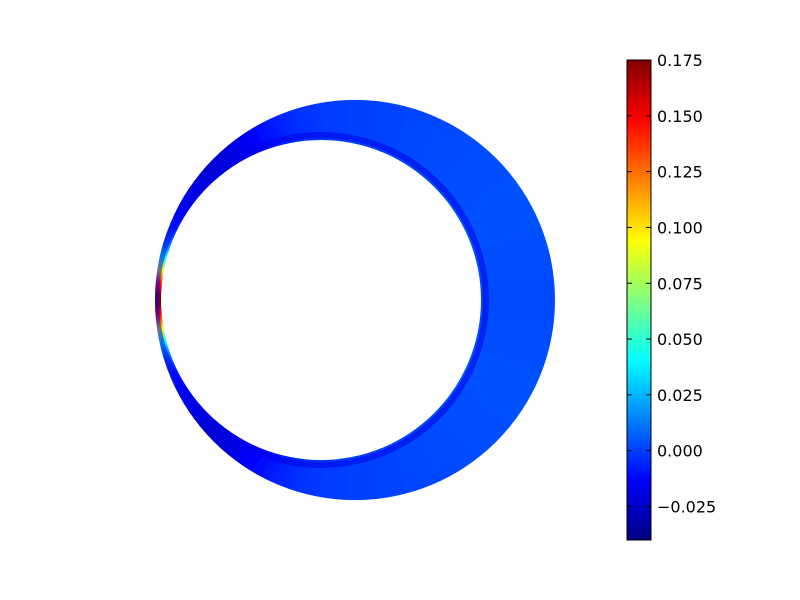 The width and height of the screenshot is (800, 600). Describe the element at coordinates (680, 395) in the screenshot. I see `colorbar-tick-label: 0.025` at that location.